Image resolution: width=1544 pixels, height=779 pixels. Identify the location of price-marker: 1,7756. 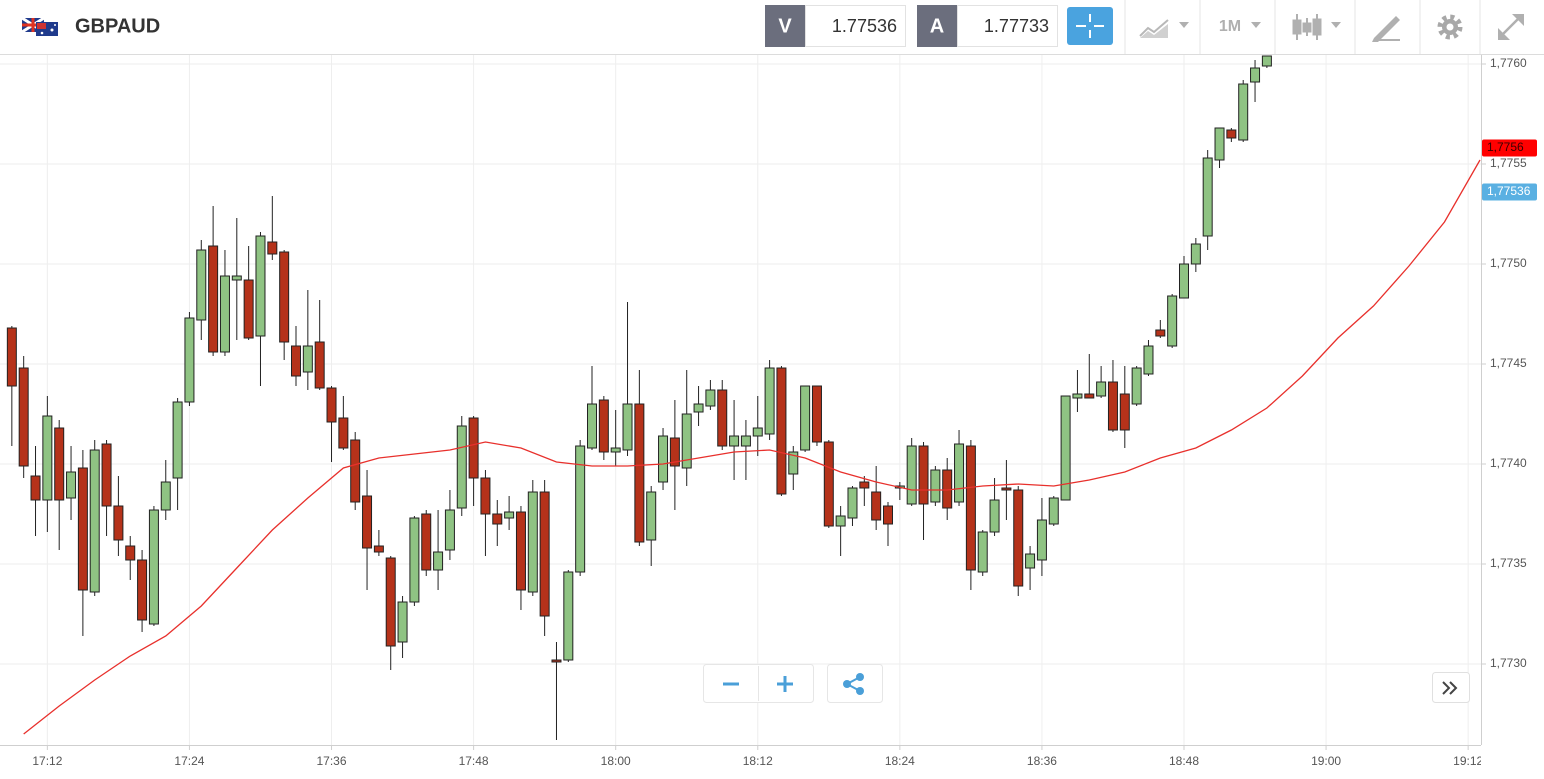
(1509, 148).